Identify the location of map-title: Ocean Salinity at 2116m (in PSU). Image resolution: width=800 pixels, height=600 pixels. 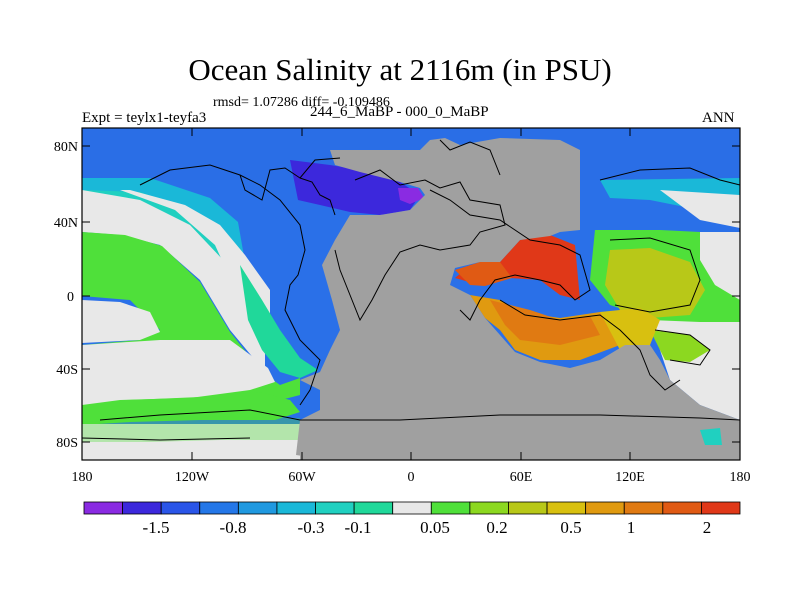
(400, 69).